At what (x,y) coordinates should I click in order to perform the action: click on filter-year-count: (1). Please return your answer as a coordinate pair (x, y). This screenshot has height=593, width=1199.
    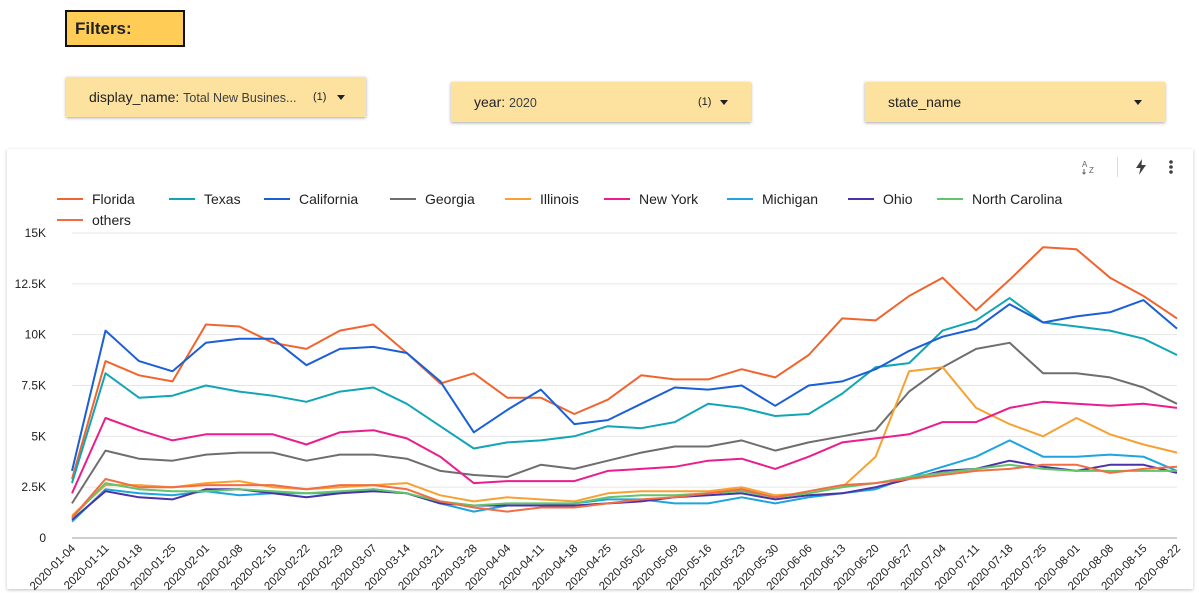
    Looking at the image, I should click on (705, 102).